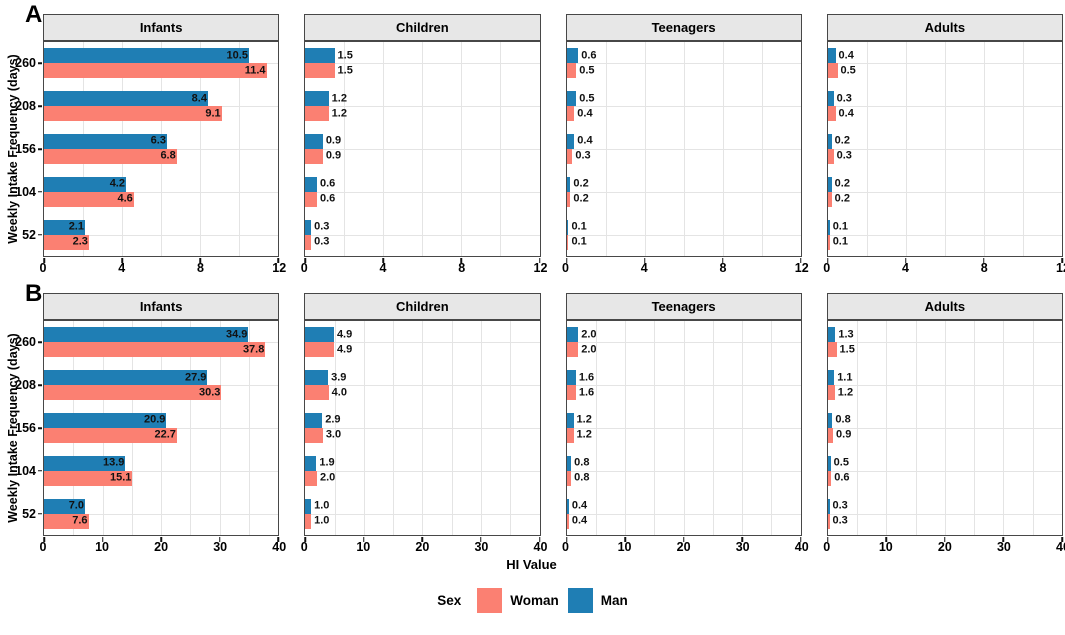 This screenshot has width=1065, height=635. I want to click on y-tick-label: 260, so click(25, 342).